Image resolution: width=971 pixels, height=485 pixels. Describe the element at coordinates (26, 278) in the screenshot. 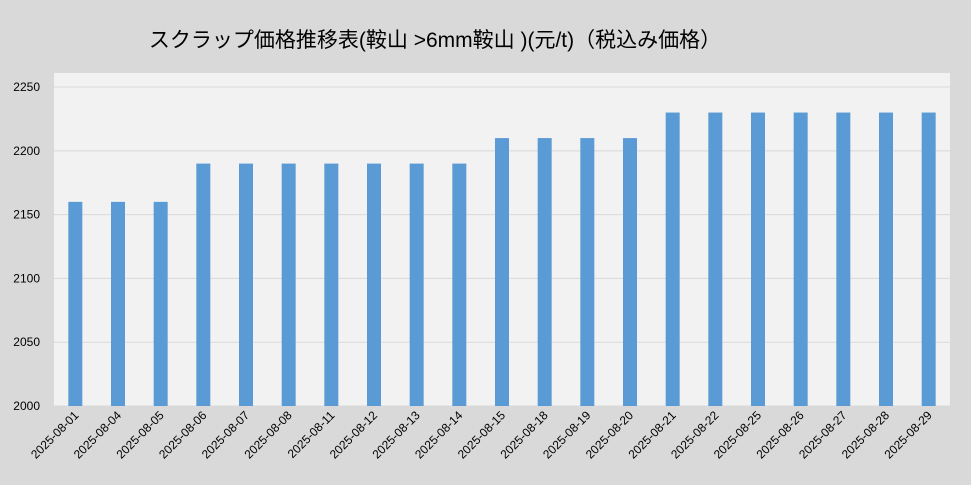

I see `y-tick-label: 2100` at that location.